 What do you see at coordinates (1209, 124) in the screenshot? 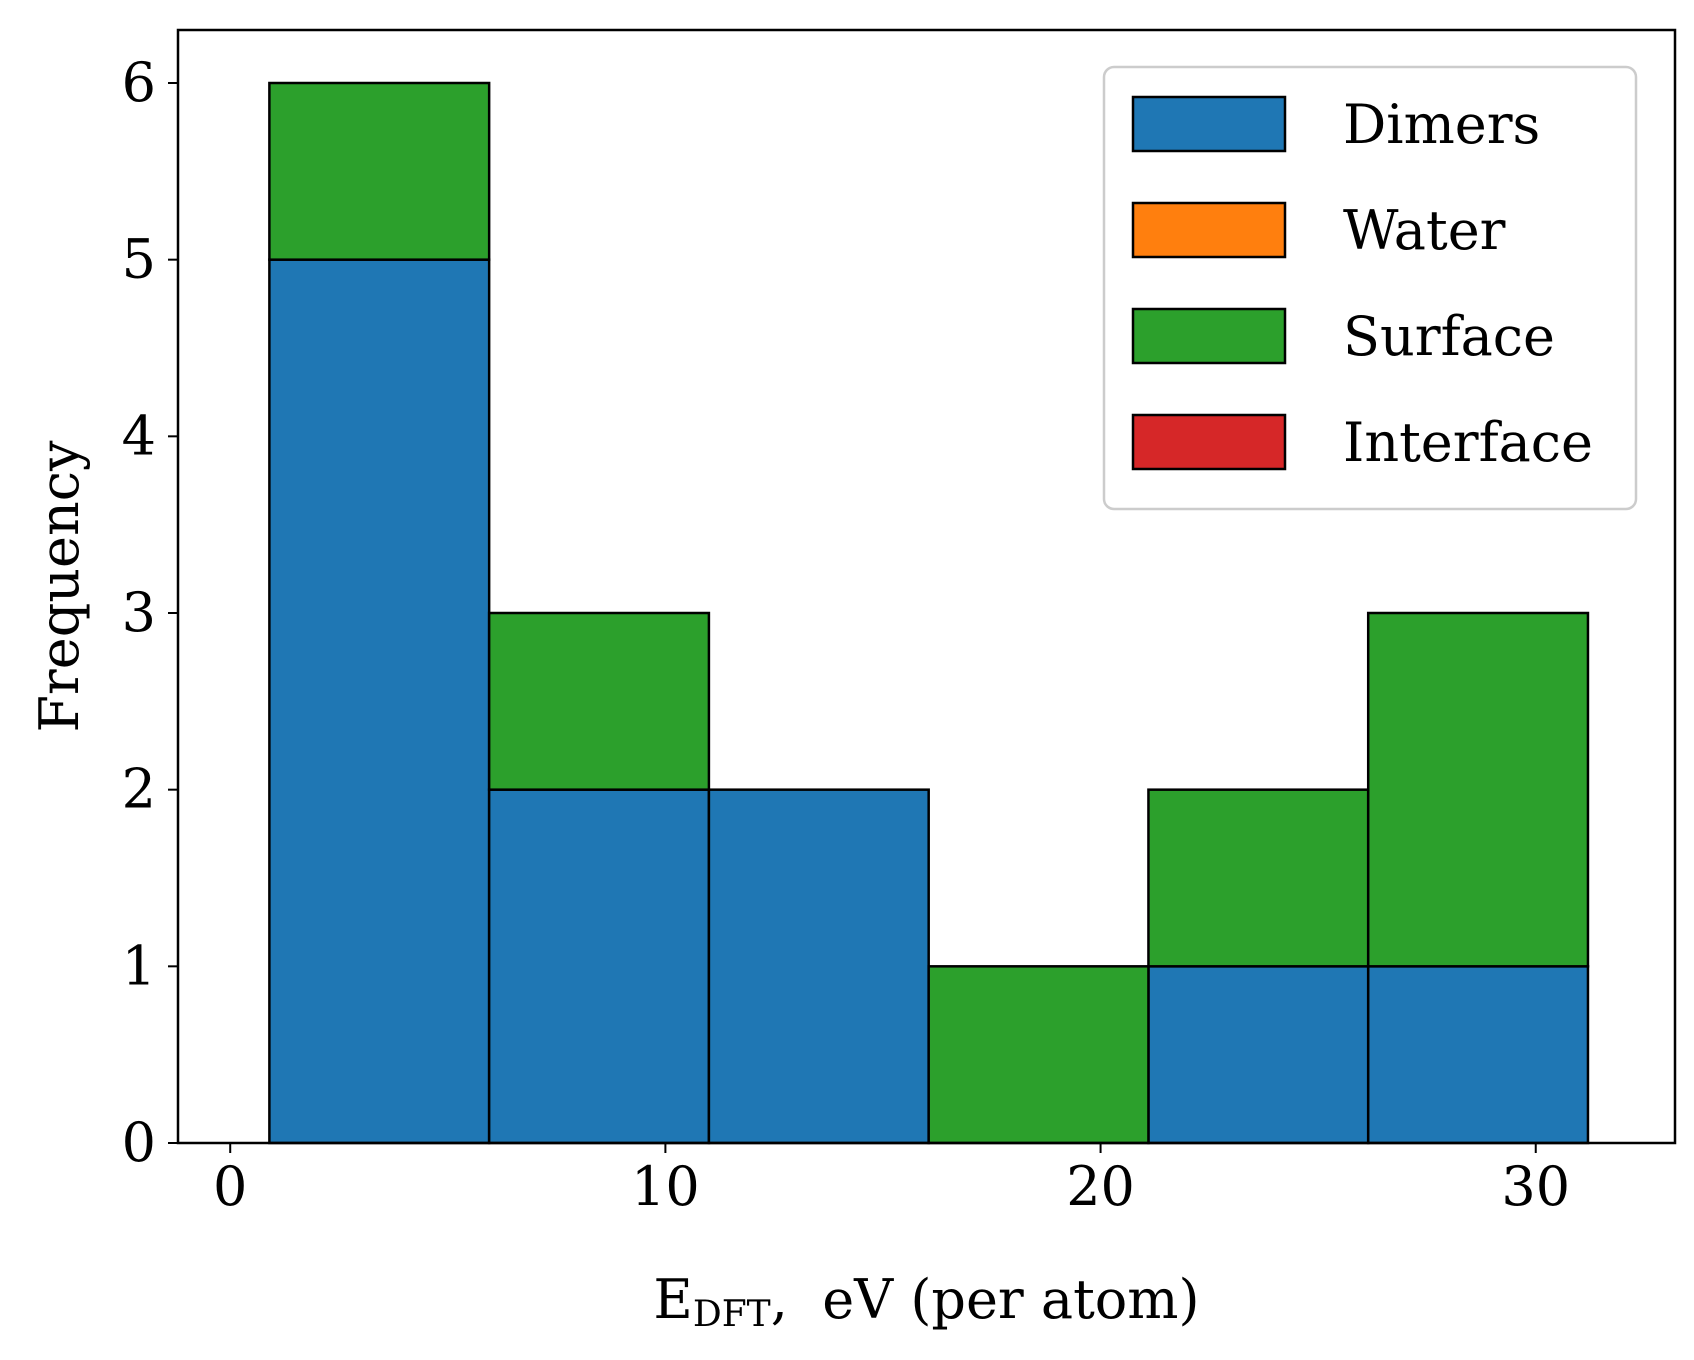
I see `legend-swatch-dimers` at bounding box center [1209, 124].